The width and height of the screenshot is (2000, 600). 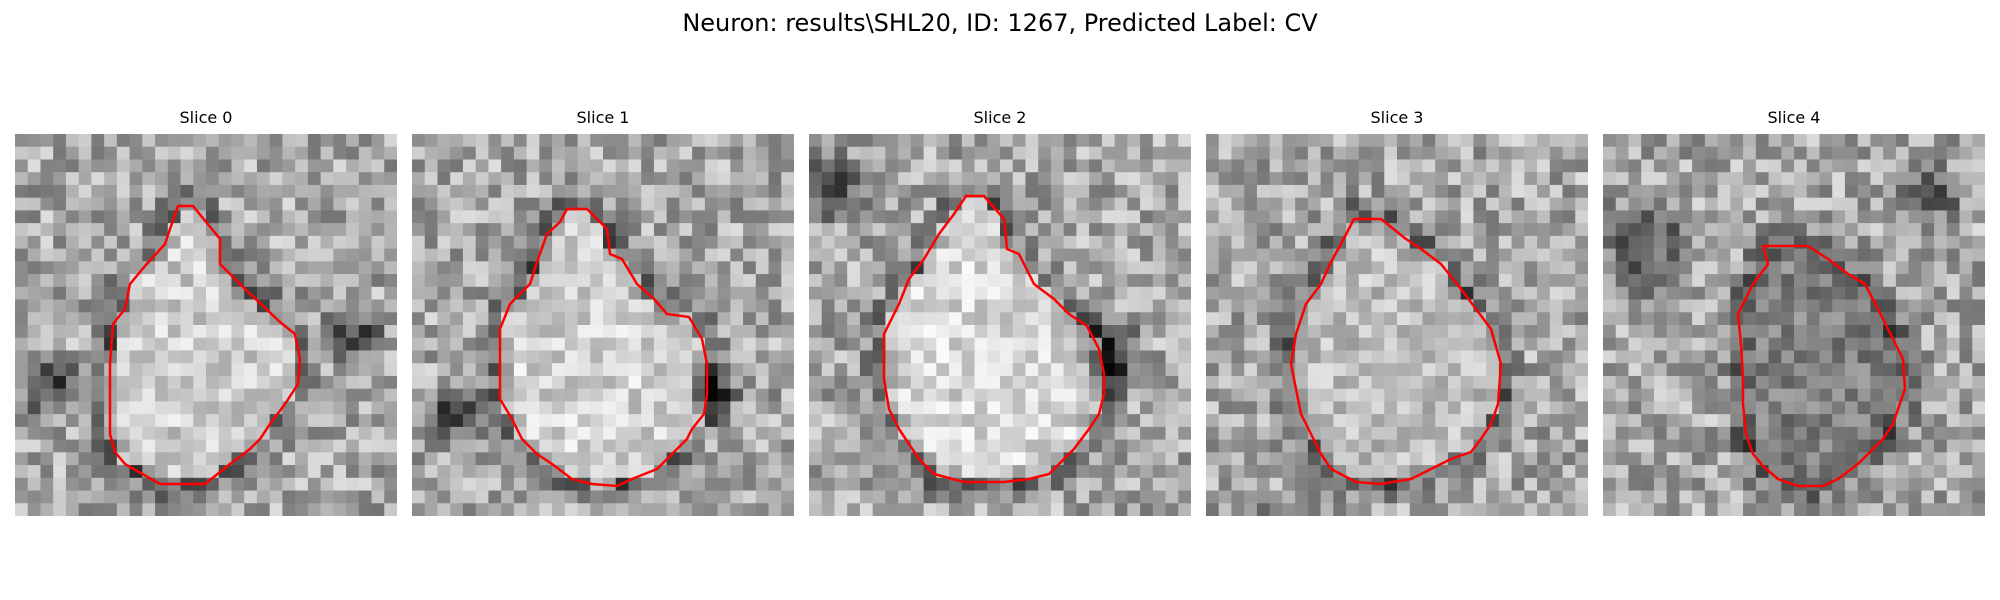 What do you see at coordinates (1000, 117) in the screenshot?
I see `slice-title: Slice 2` at bounding box center [1000, 117].